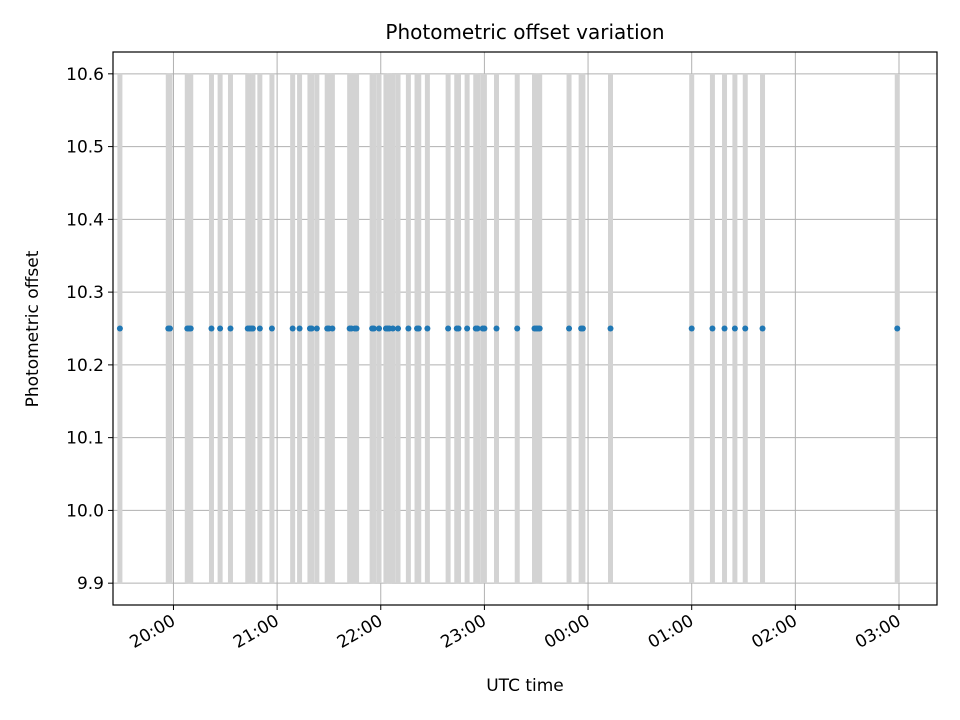 Image resolution: width=960 pixels, height=720 pixels. What do you see at coordinates (90, 584) in the screenshot?
I see `y-tick-label: 9.9` at bounding box center [90, 584].